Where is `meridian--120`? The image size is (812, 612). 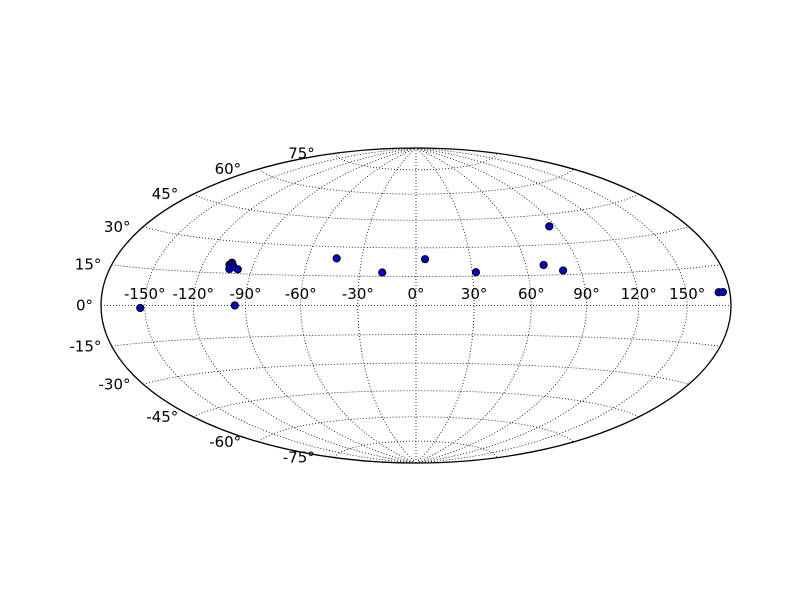 meridian--120 is located at coordinates (304, 305).